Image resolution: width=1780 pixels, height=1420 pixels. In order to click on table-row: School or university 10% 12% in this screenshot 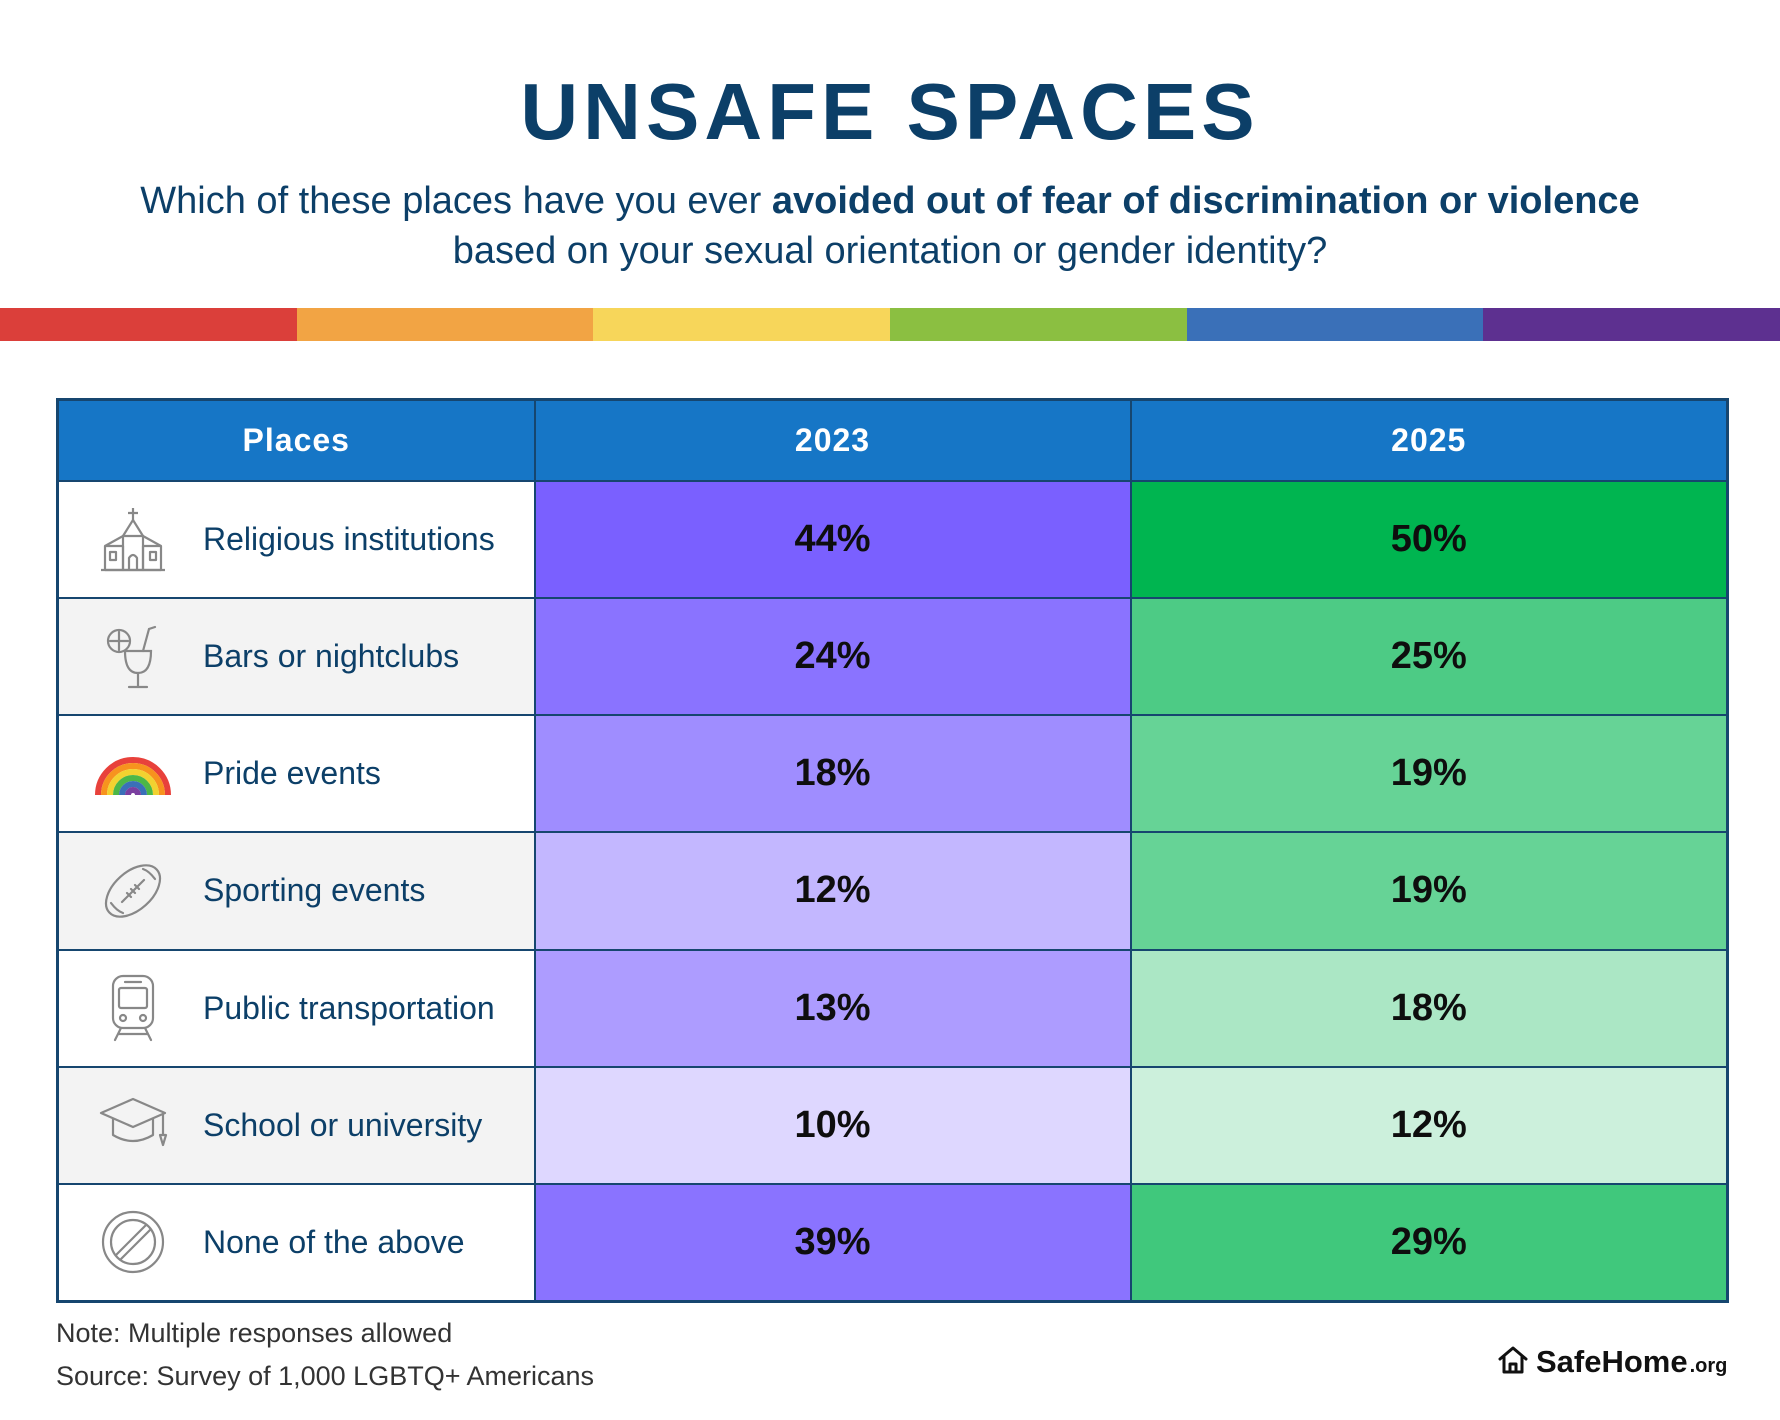, I will do `click(892, 1125)`.